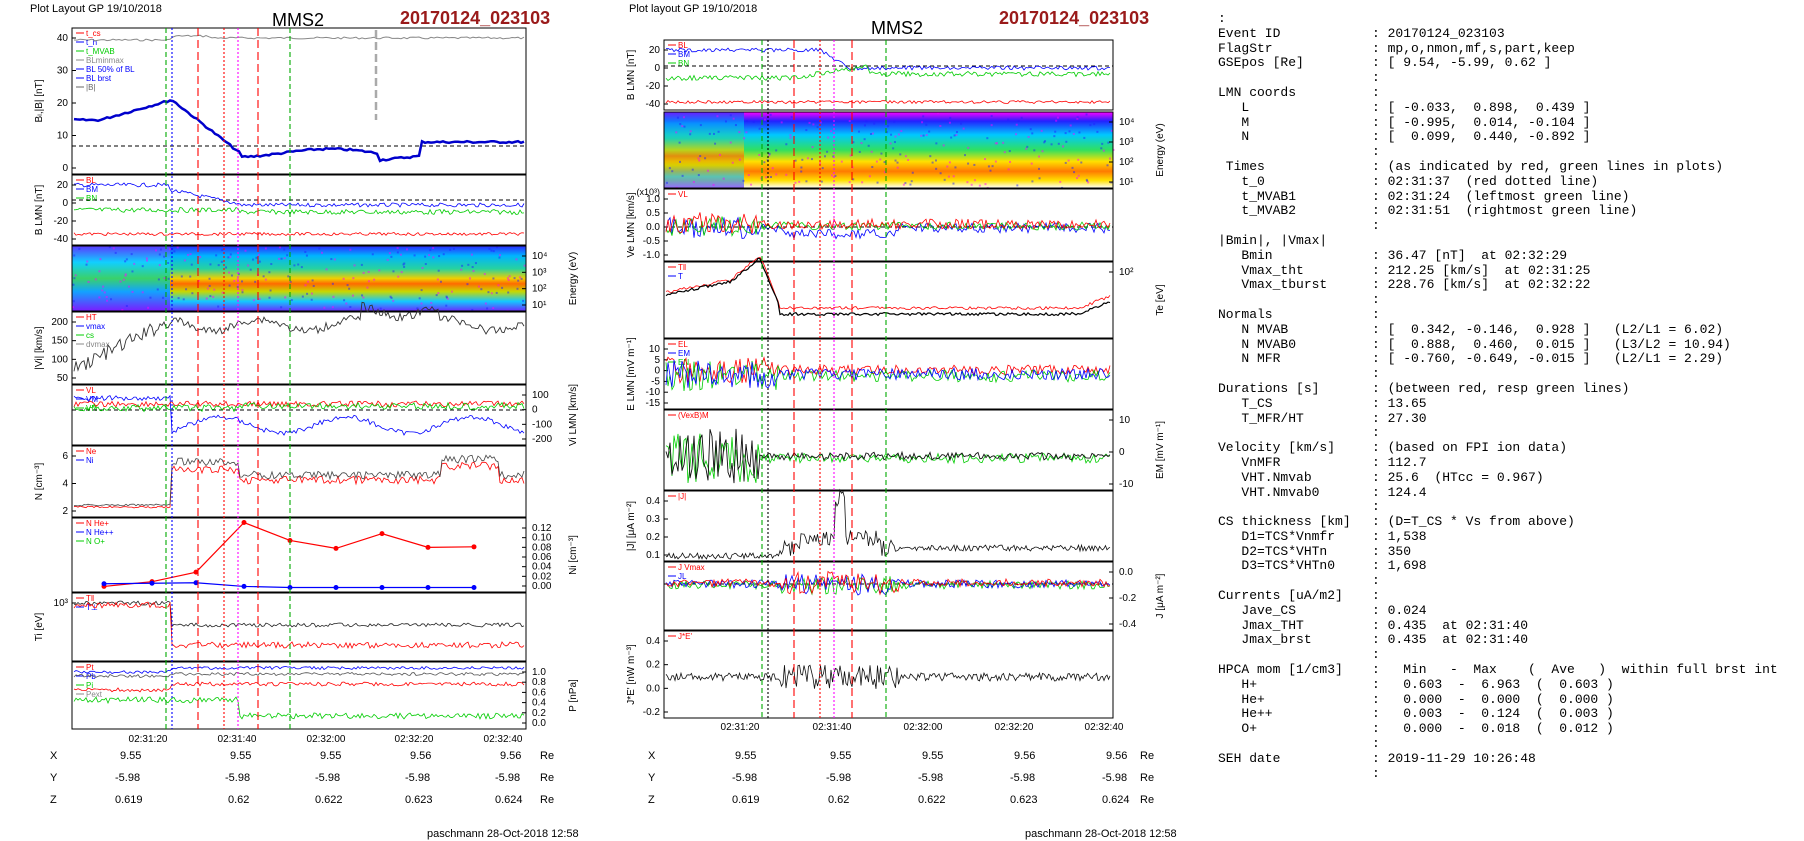 The width and height of the screenshot is (1804, 841). What do you see at coordinates (542, 528) in the screenshot?
I see `left-ytick: 0.12` at bounding box center [542, 528].